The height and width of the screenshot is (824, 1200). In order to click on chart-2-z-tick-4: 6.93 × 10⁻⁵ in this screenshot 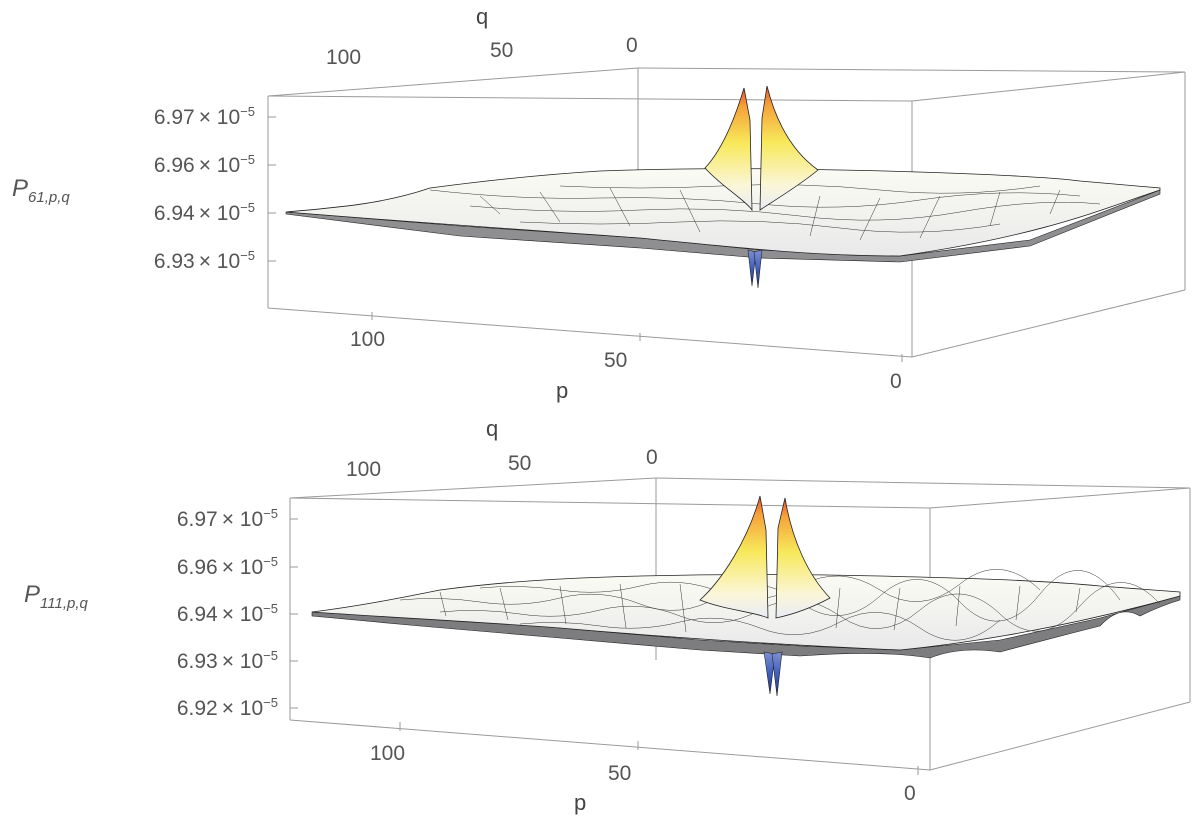, I will do `click(227, 660)`.